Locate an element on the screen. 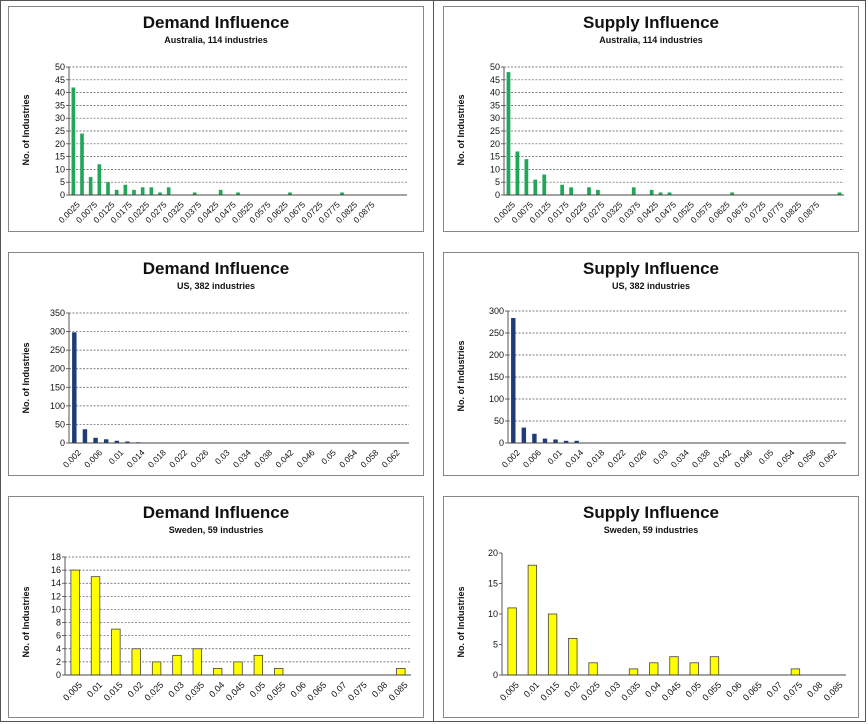 Image resolution: width=868 pixels, height=724 pixels. x-tick-label: 0.075 is located at coordinates (357, 691).